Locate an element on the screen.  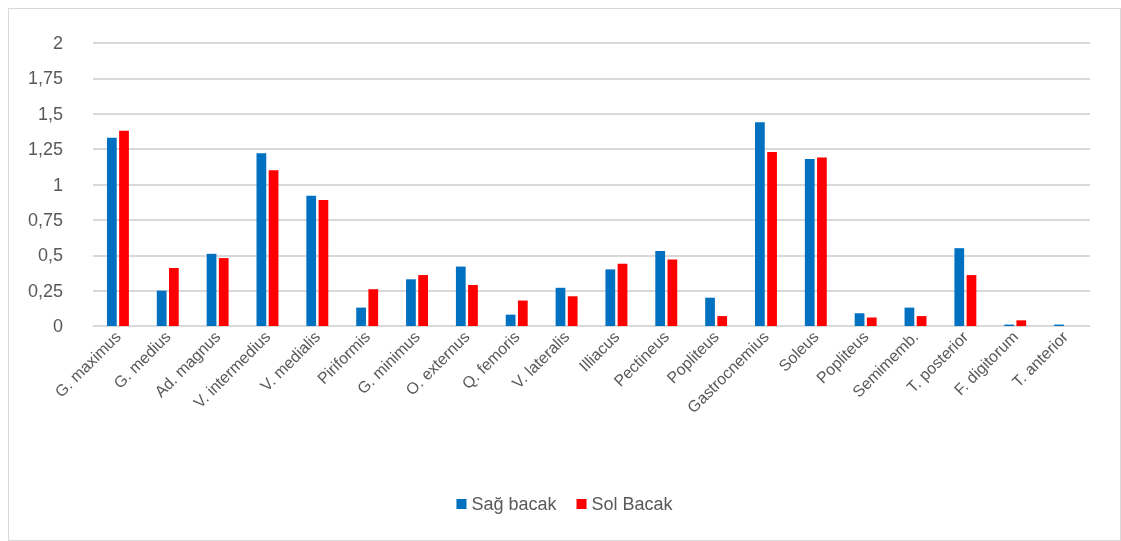
legend-label: Sağ bacak is located at coordinates (514, 504).